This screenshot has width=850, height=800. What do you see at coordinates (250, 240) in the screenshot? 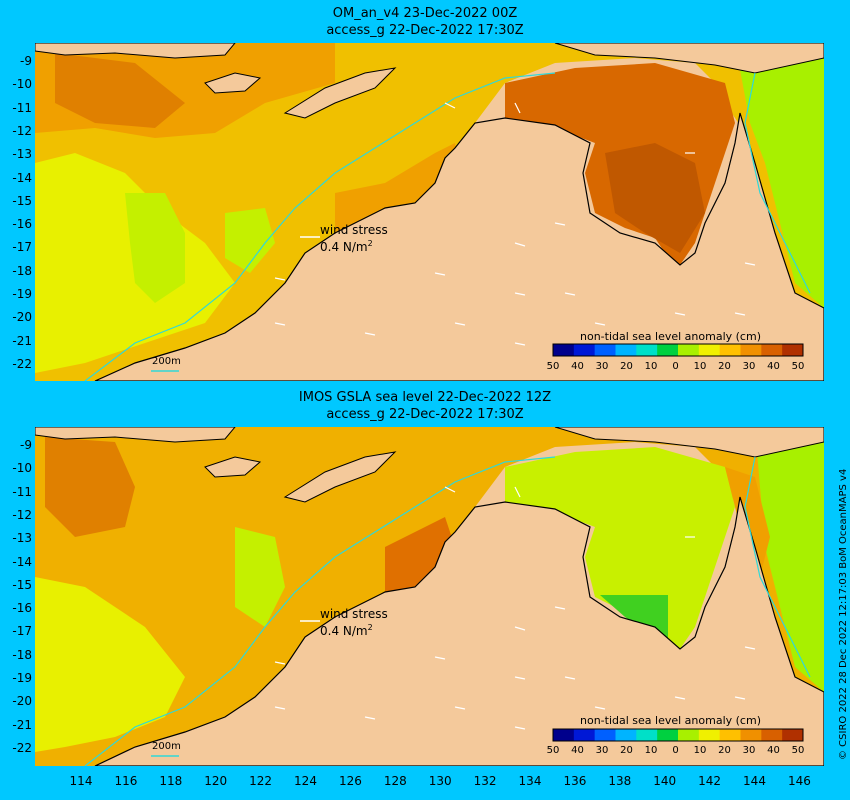
I see `top-yellowgreen-patch2` at bounding box center [250, 240].